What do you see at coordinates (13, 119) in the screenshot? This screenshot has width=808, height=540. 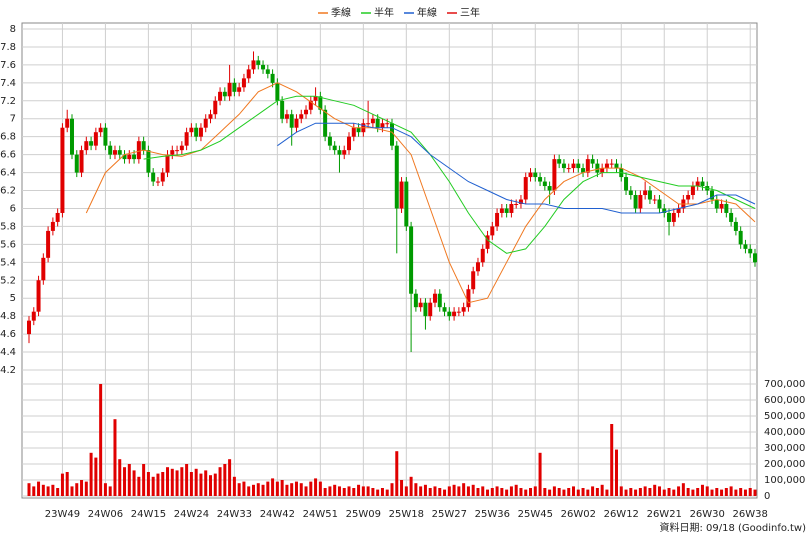 I see `y-tick-label: 7` at bounding box center [13, 119].